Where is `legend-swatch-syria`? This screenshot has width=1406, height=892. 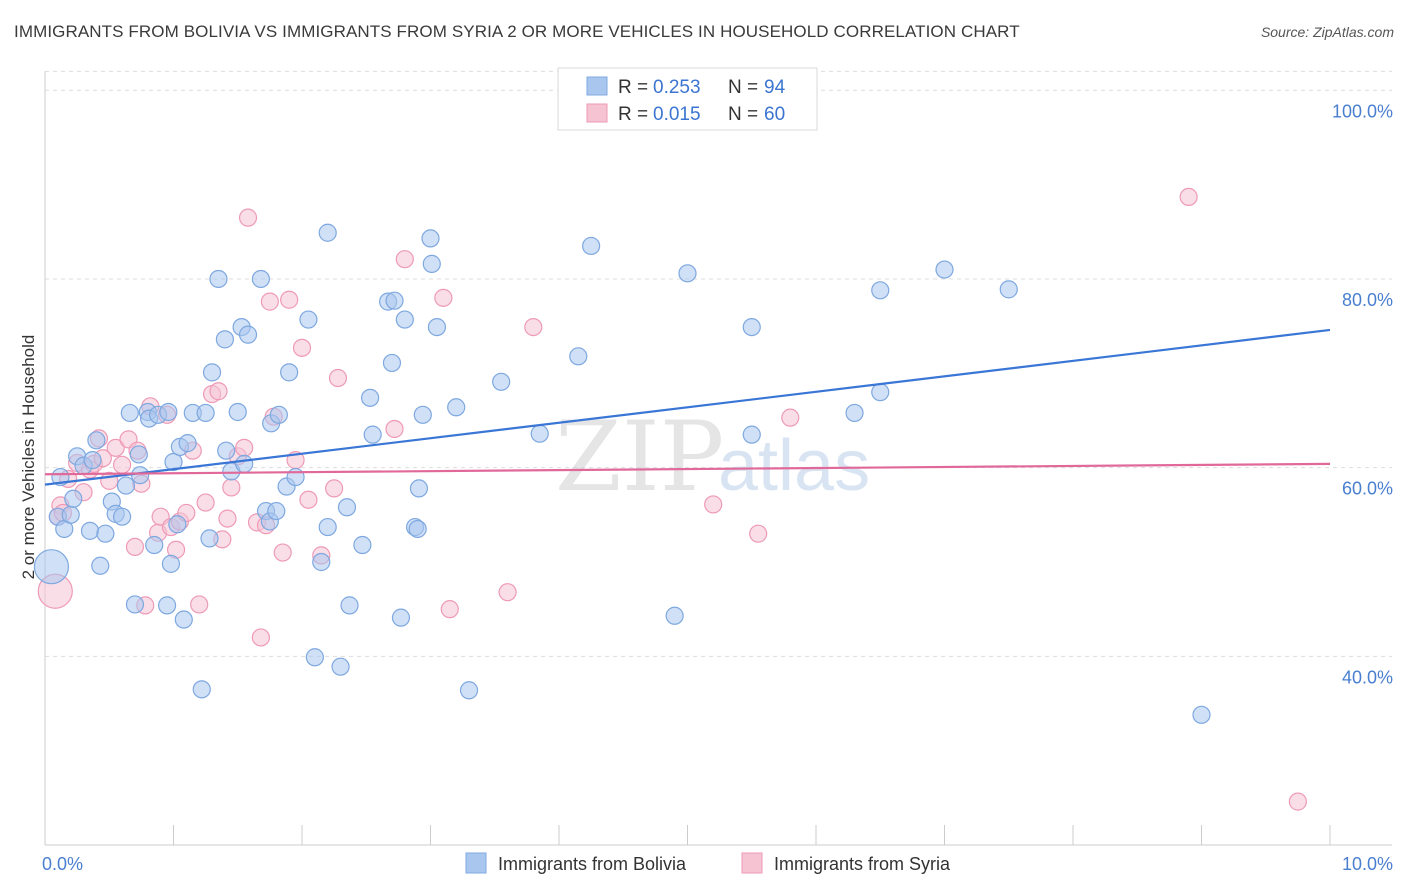 legend-swatch-syria is located at coordinates (597, 113).